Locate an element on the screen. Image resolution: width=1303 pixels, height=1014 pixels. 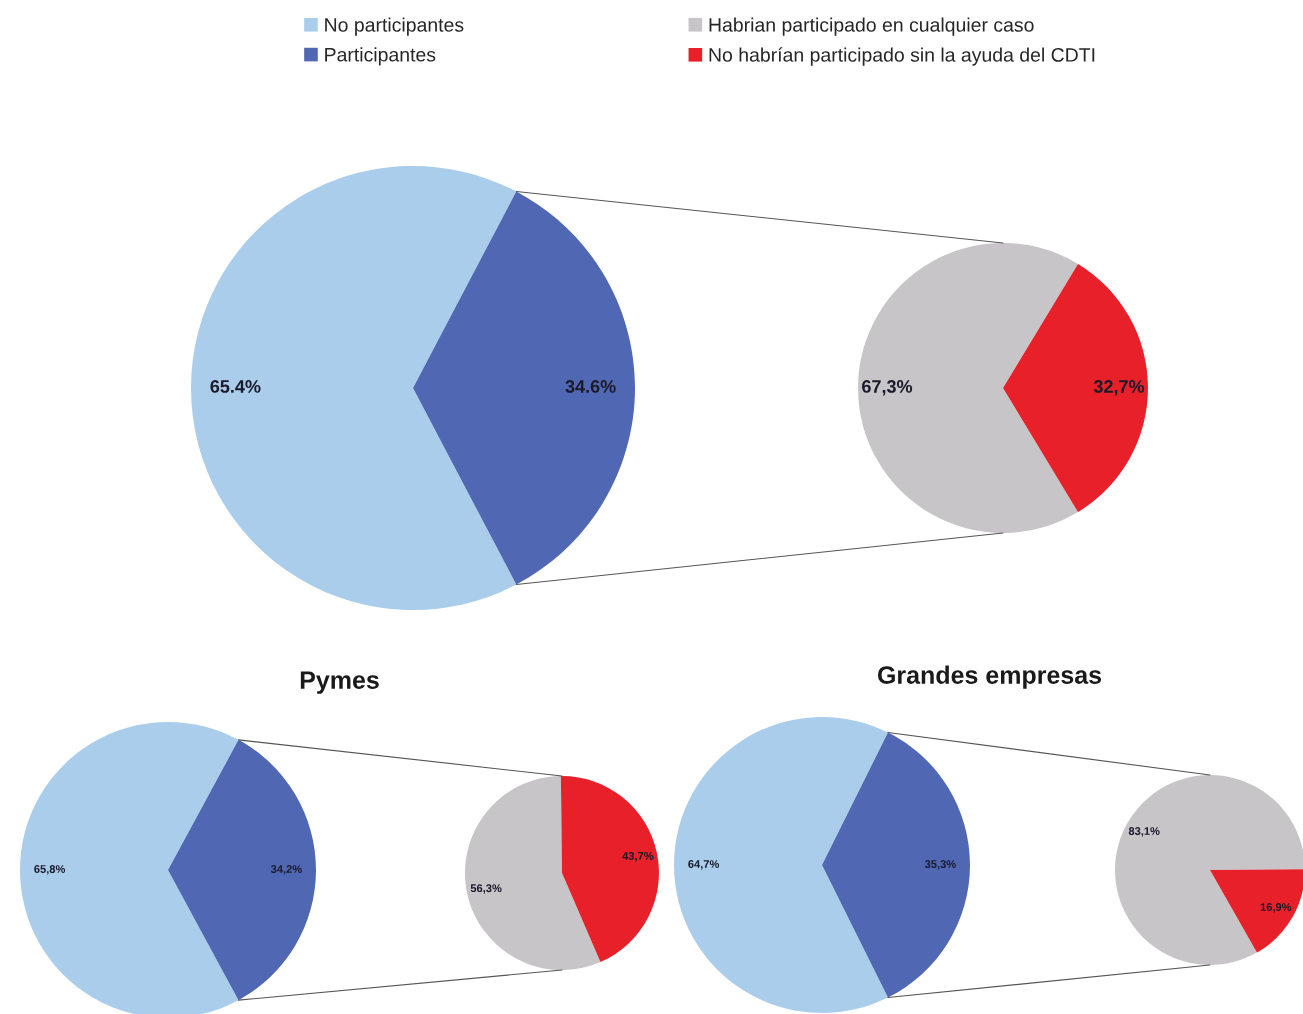
data-label: 35,3% is located at coordinates (940, 865).